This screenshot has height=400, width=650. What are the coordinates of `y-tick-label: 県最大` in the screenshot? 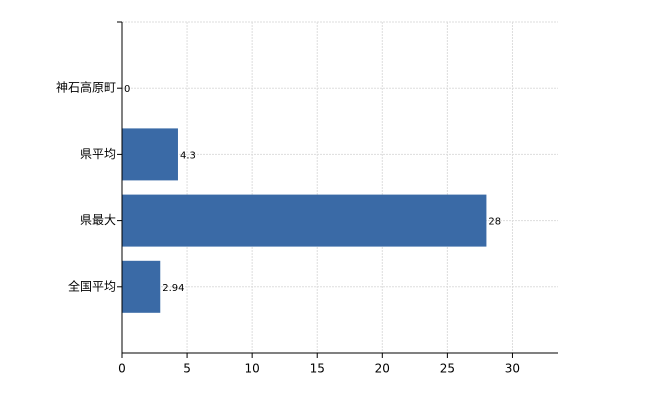 It's located at (98, 220).